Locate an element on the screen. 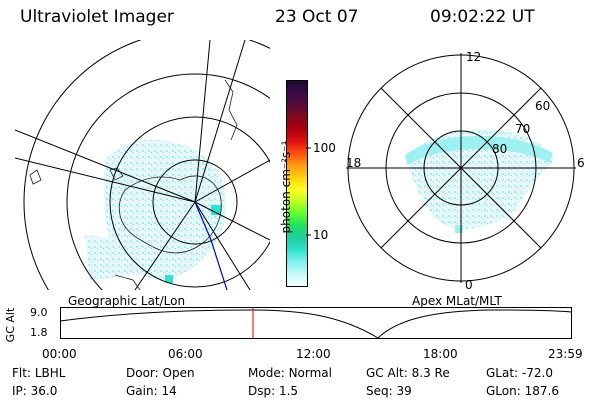  info-glat: GLat: -72.0 is located at coordinates (519, 373).